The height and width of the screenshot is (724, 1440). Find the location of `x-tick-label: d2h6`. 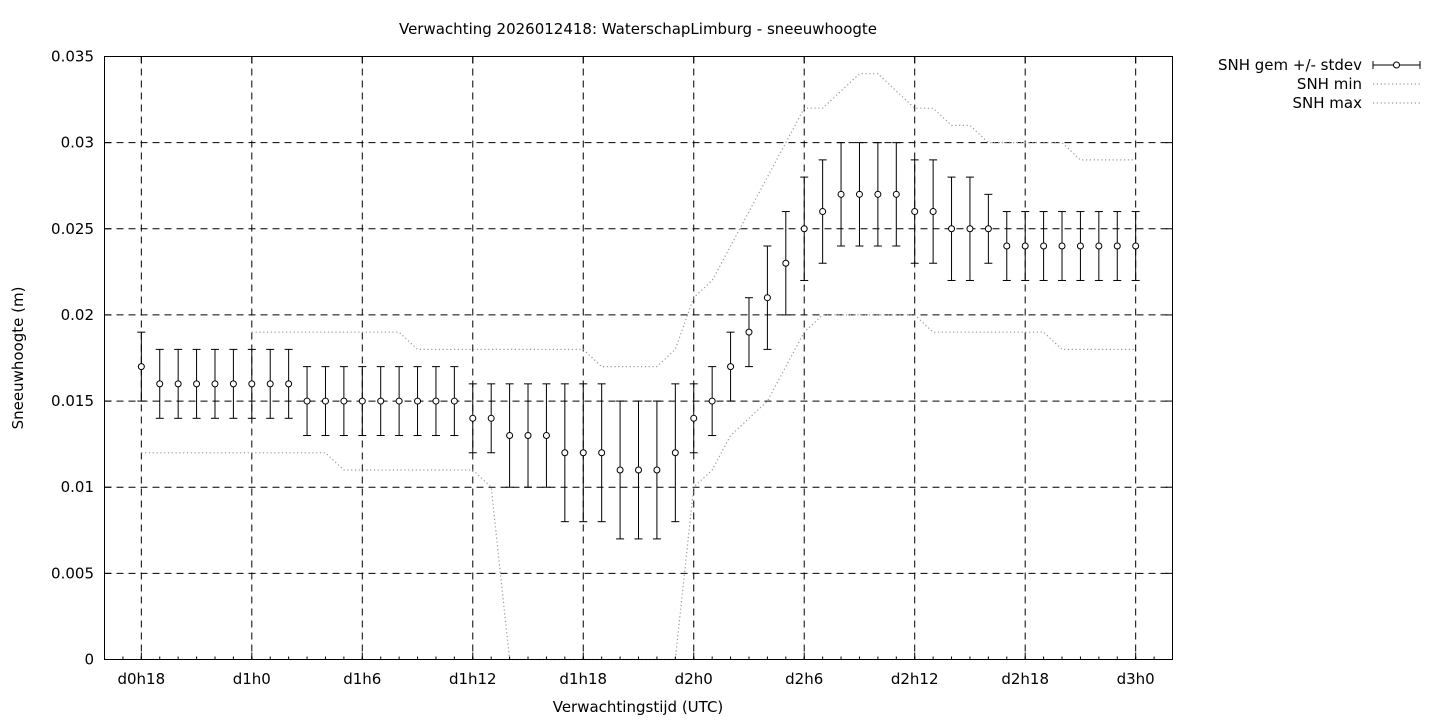

x-tick-label: d2h6 is located at coordinates (804, 679).